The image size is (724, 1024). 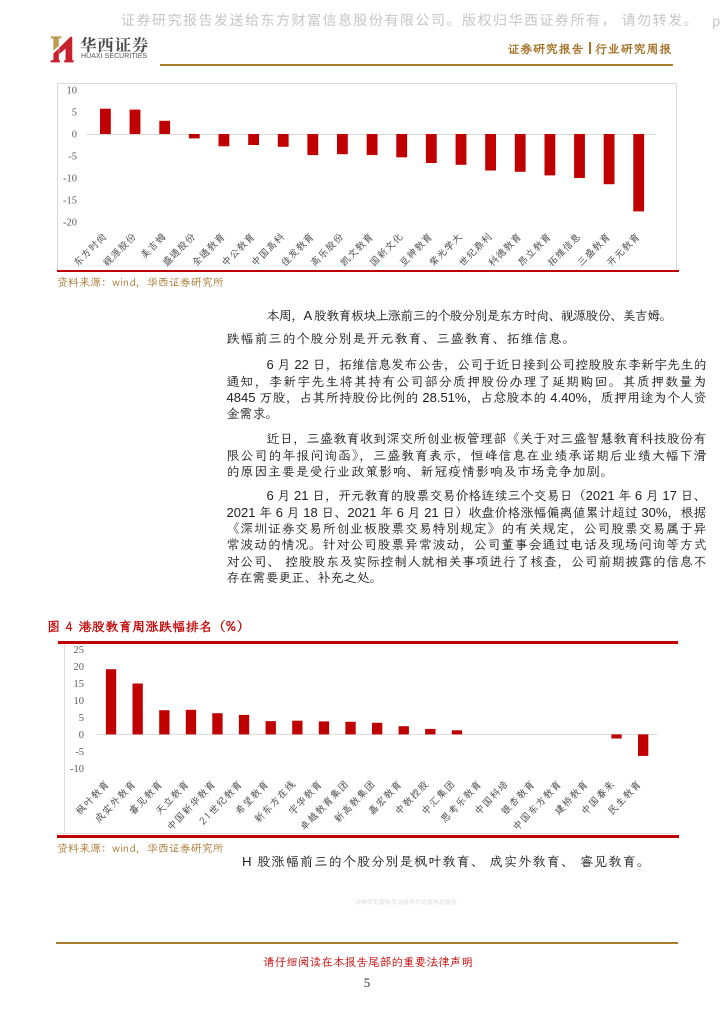 What do you see at coordinates (79, 667) in the screenshot?
I see `svg-text: 20` at bounding box center [79, 667].